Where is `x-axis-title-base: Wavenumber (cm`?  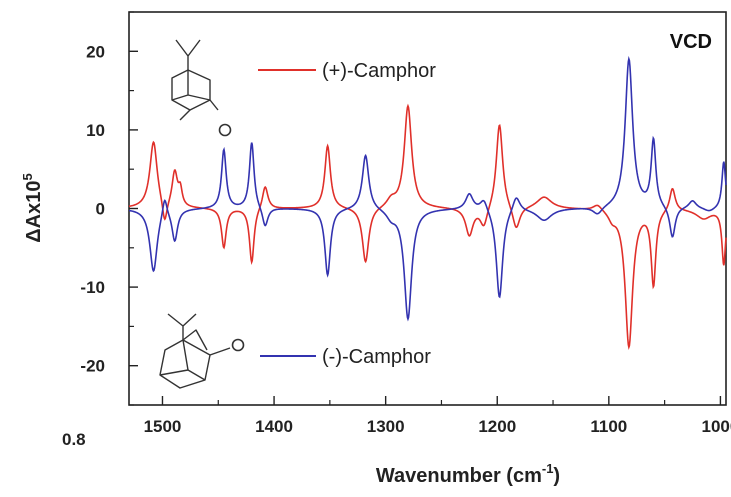
x-axis-title-base: Wavenumber (cm is located at coordinates (459, 476).